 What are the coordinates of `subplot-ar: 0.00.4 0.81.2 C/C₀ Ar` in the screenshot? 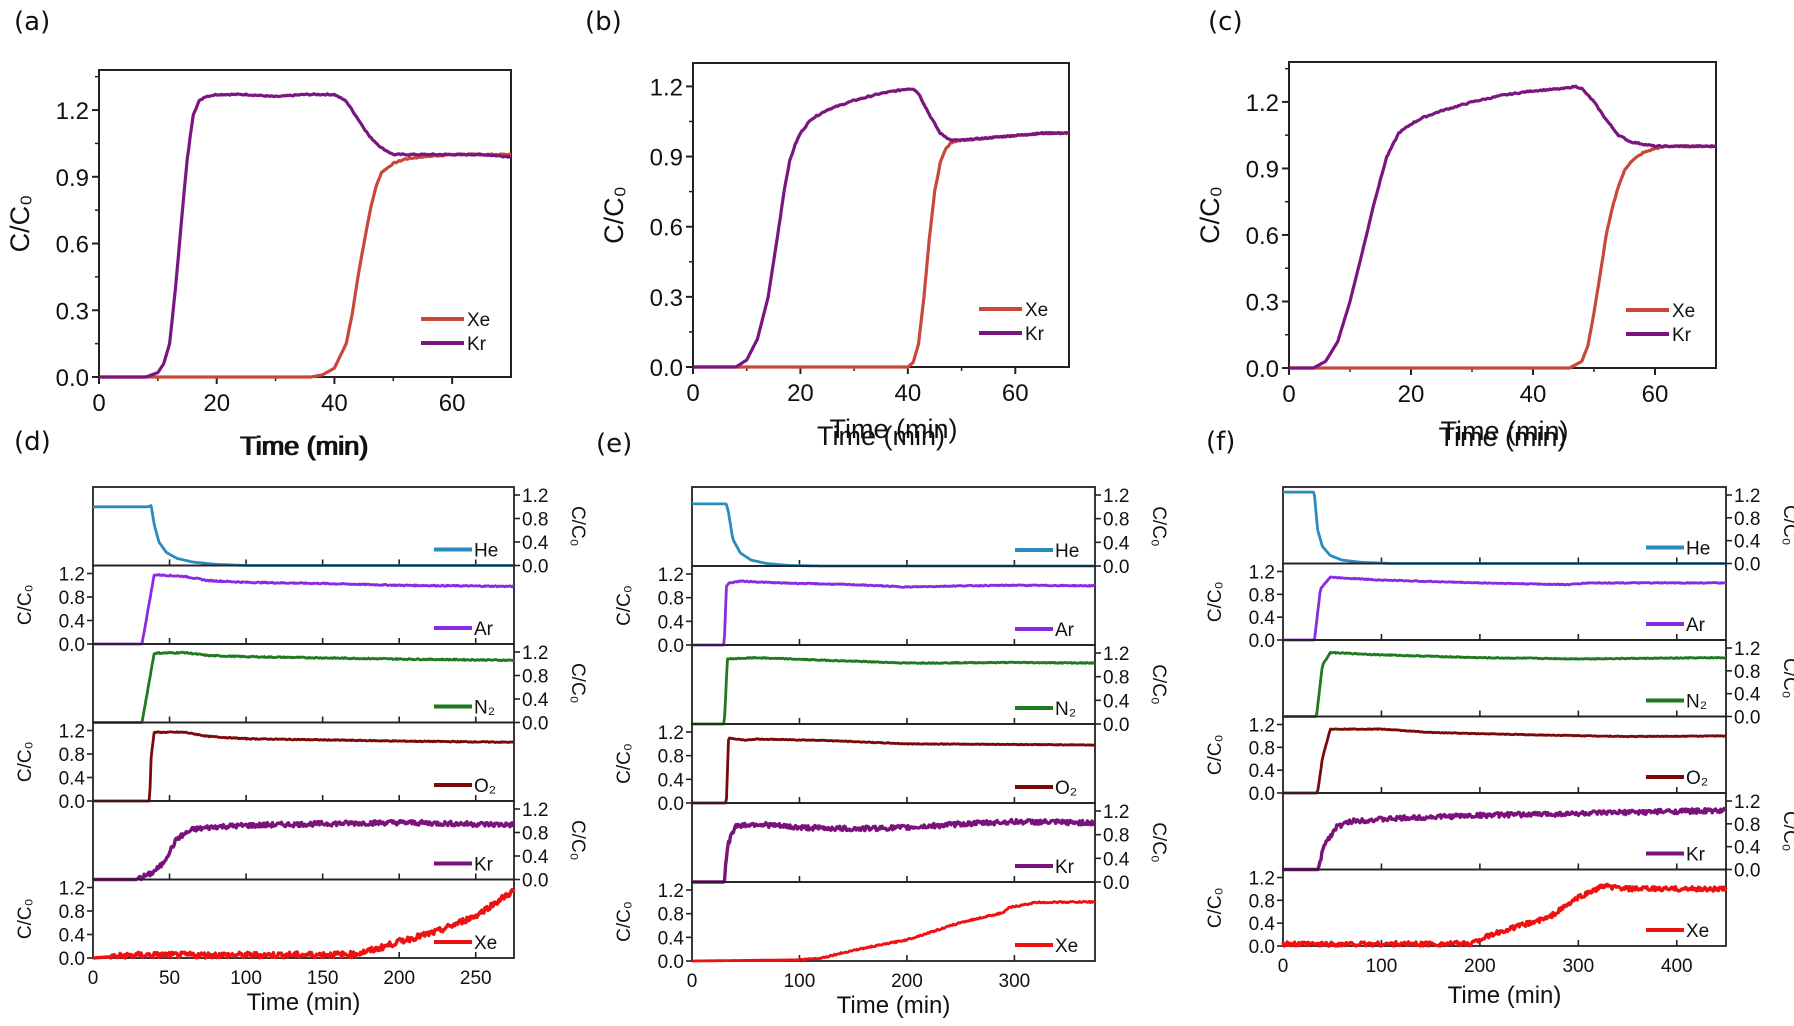 It's located at (265, 610).